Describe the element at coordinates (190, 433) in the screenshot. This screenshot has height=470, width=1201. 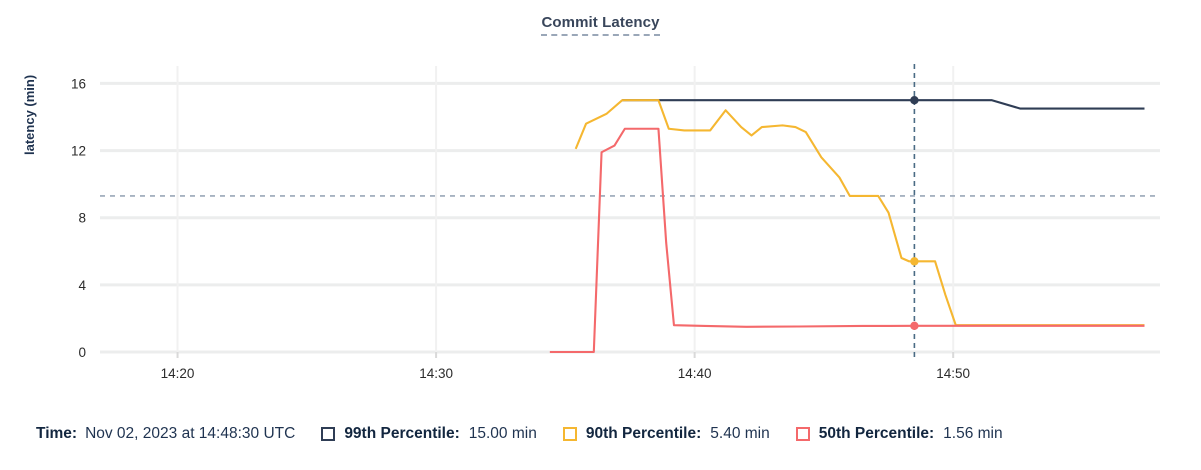
I see `time-value: Nov 02, 2023 at 14:48:30 UTC` at that location.